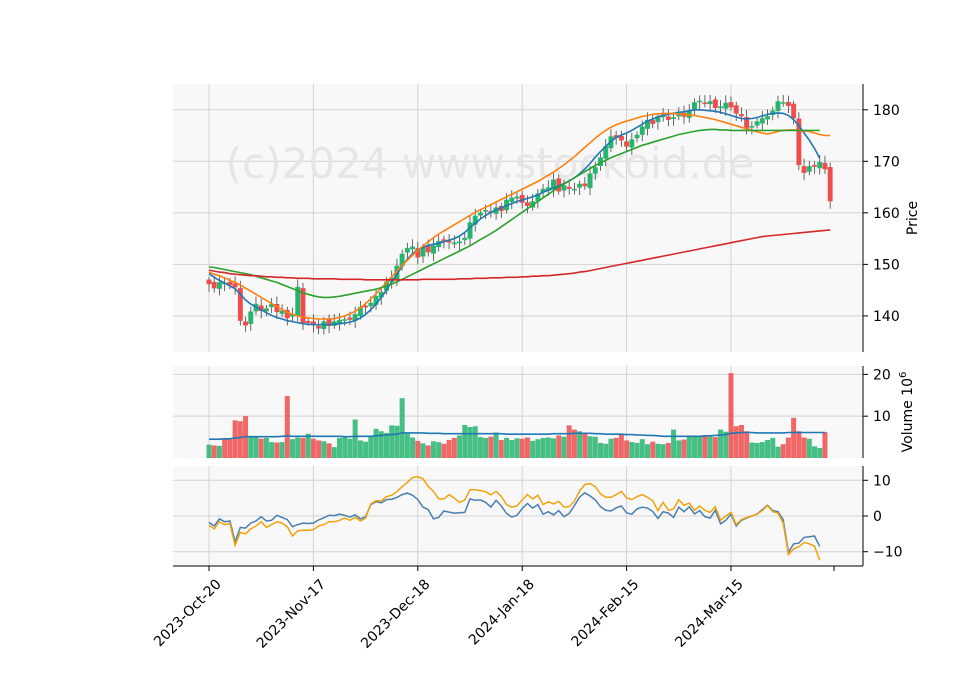 The image size is (960, 694). Describe the element at coordinates (517, 415) in the screenshot. I see `volume-bars` at that location.